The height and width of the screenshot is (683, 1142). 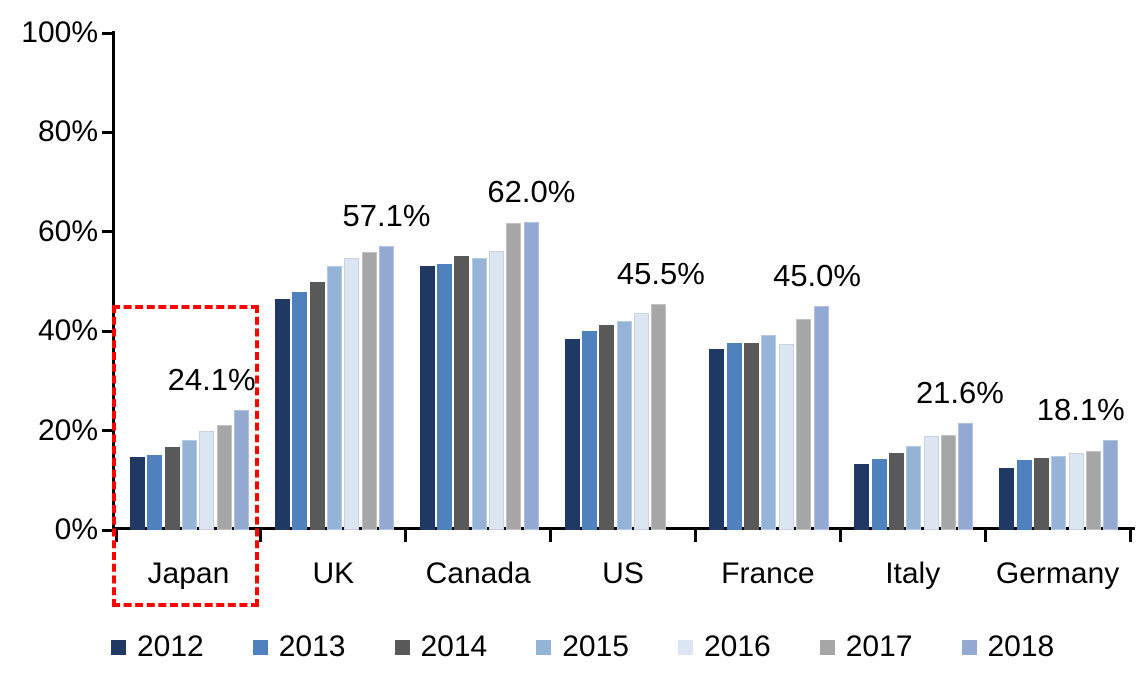 What do you see at coordinates (224, 477) in the screenshot?
I see `bar-japan-2017` at bounding box center [224, 477].